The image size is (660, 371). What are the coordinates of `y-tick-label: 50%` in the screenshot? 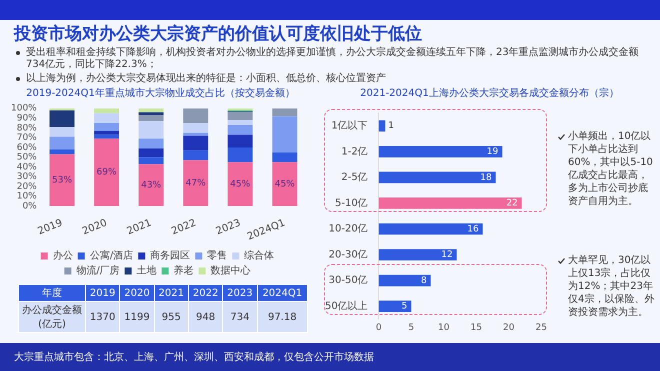 It's located at (27, 157).